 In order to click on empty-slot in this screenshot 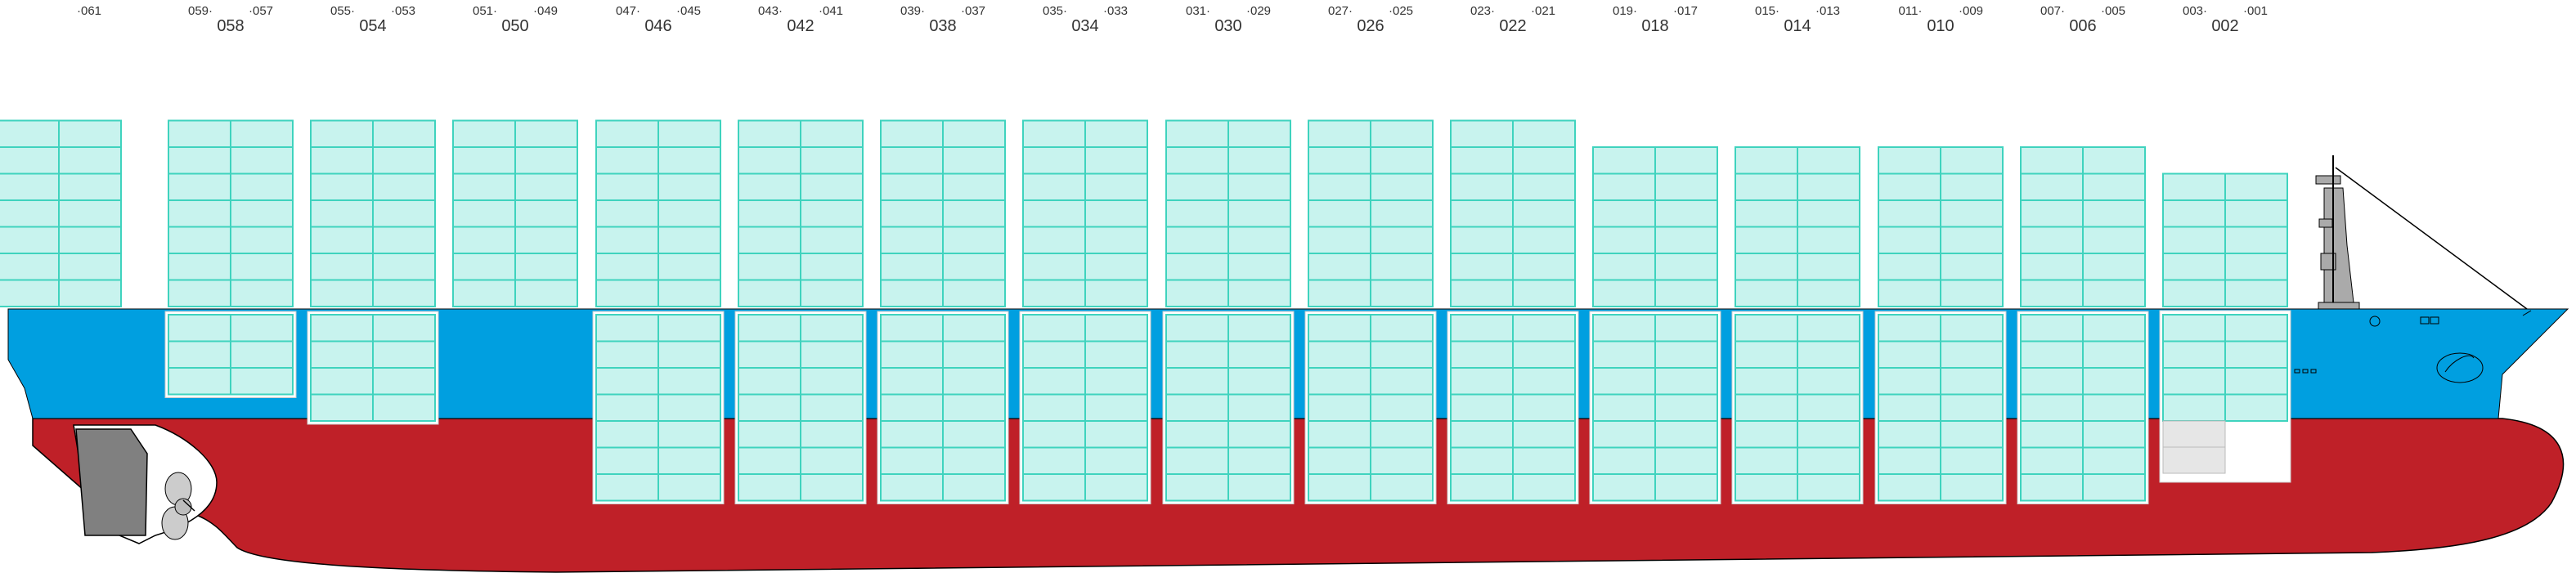, I will do `click(2194, 460)`.